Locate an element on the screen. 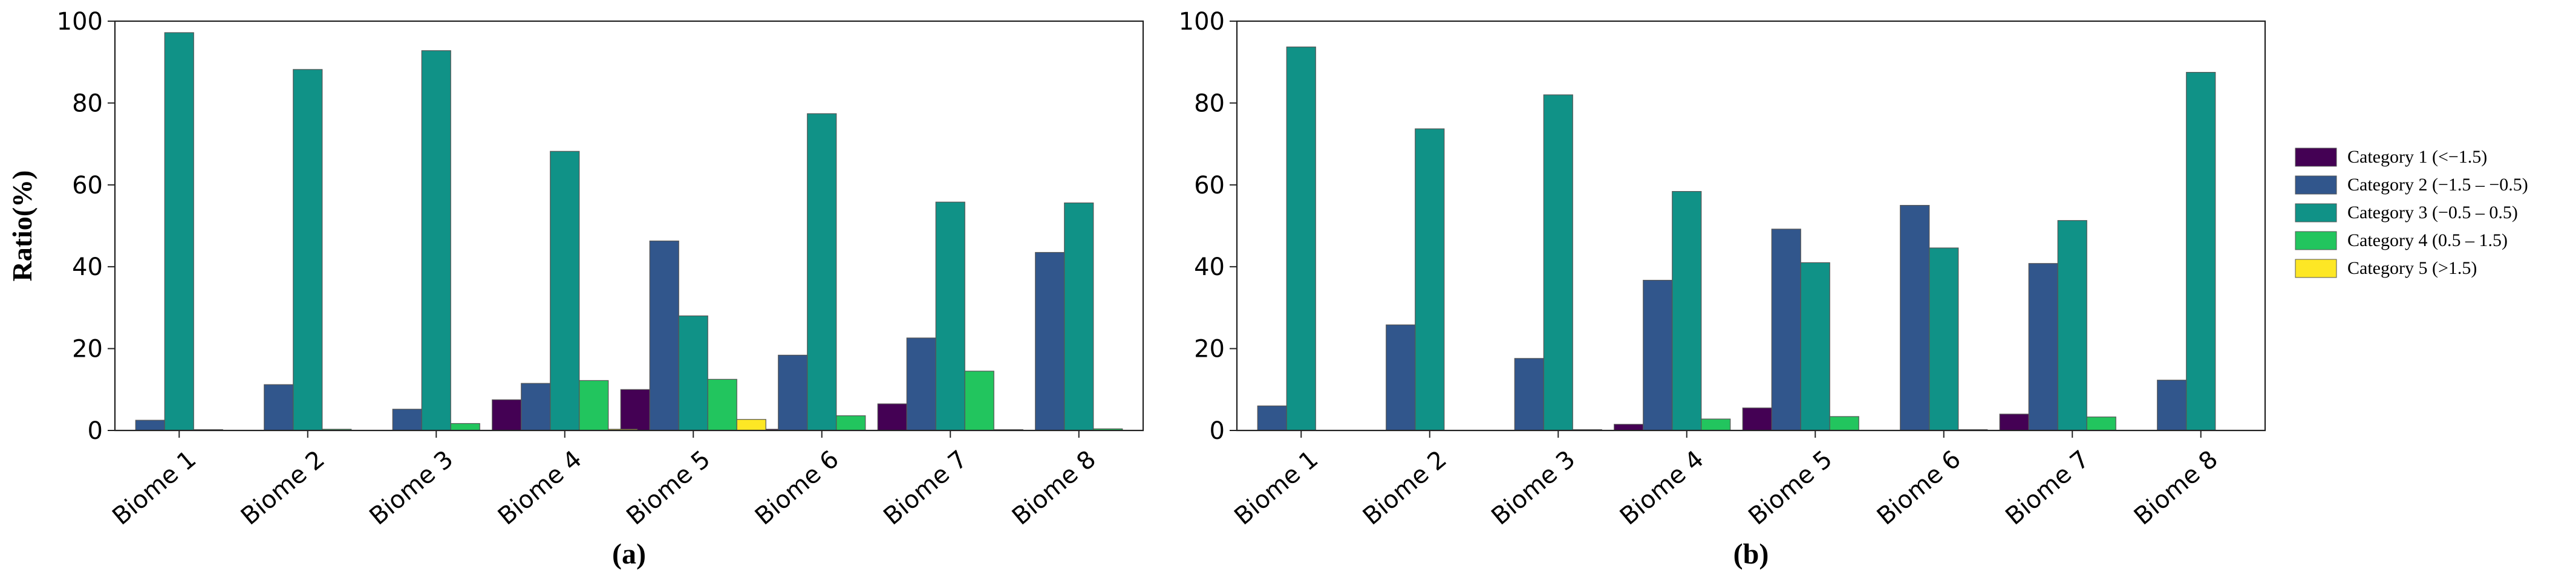  panel-label-b: (b) is located at coordinates (1751, 554).